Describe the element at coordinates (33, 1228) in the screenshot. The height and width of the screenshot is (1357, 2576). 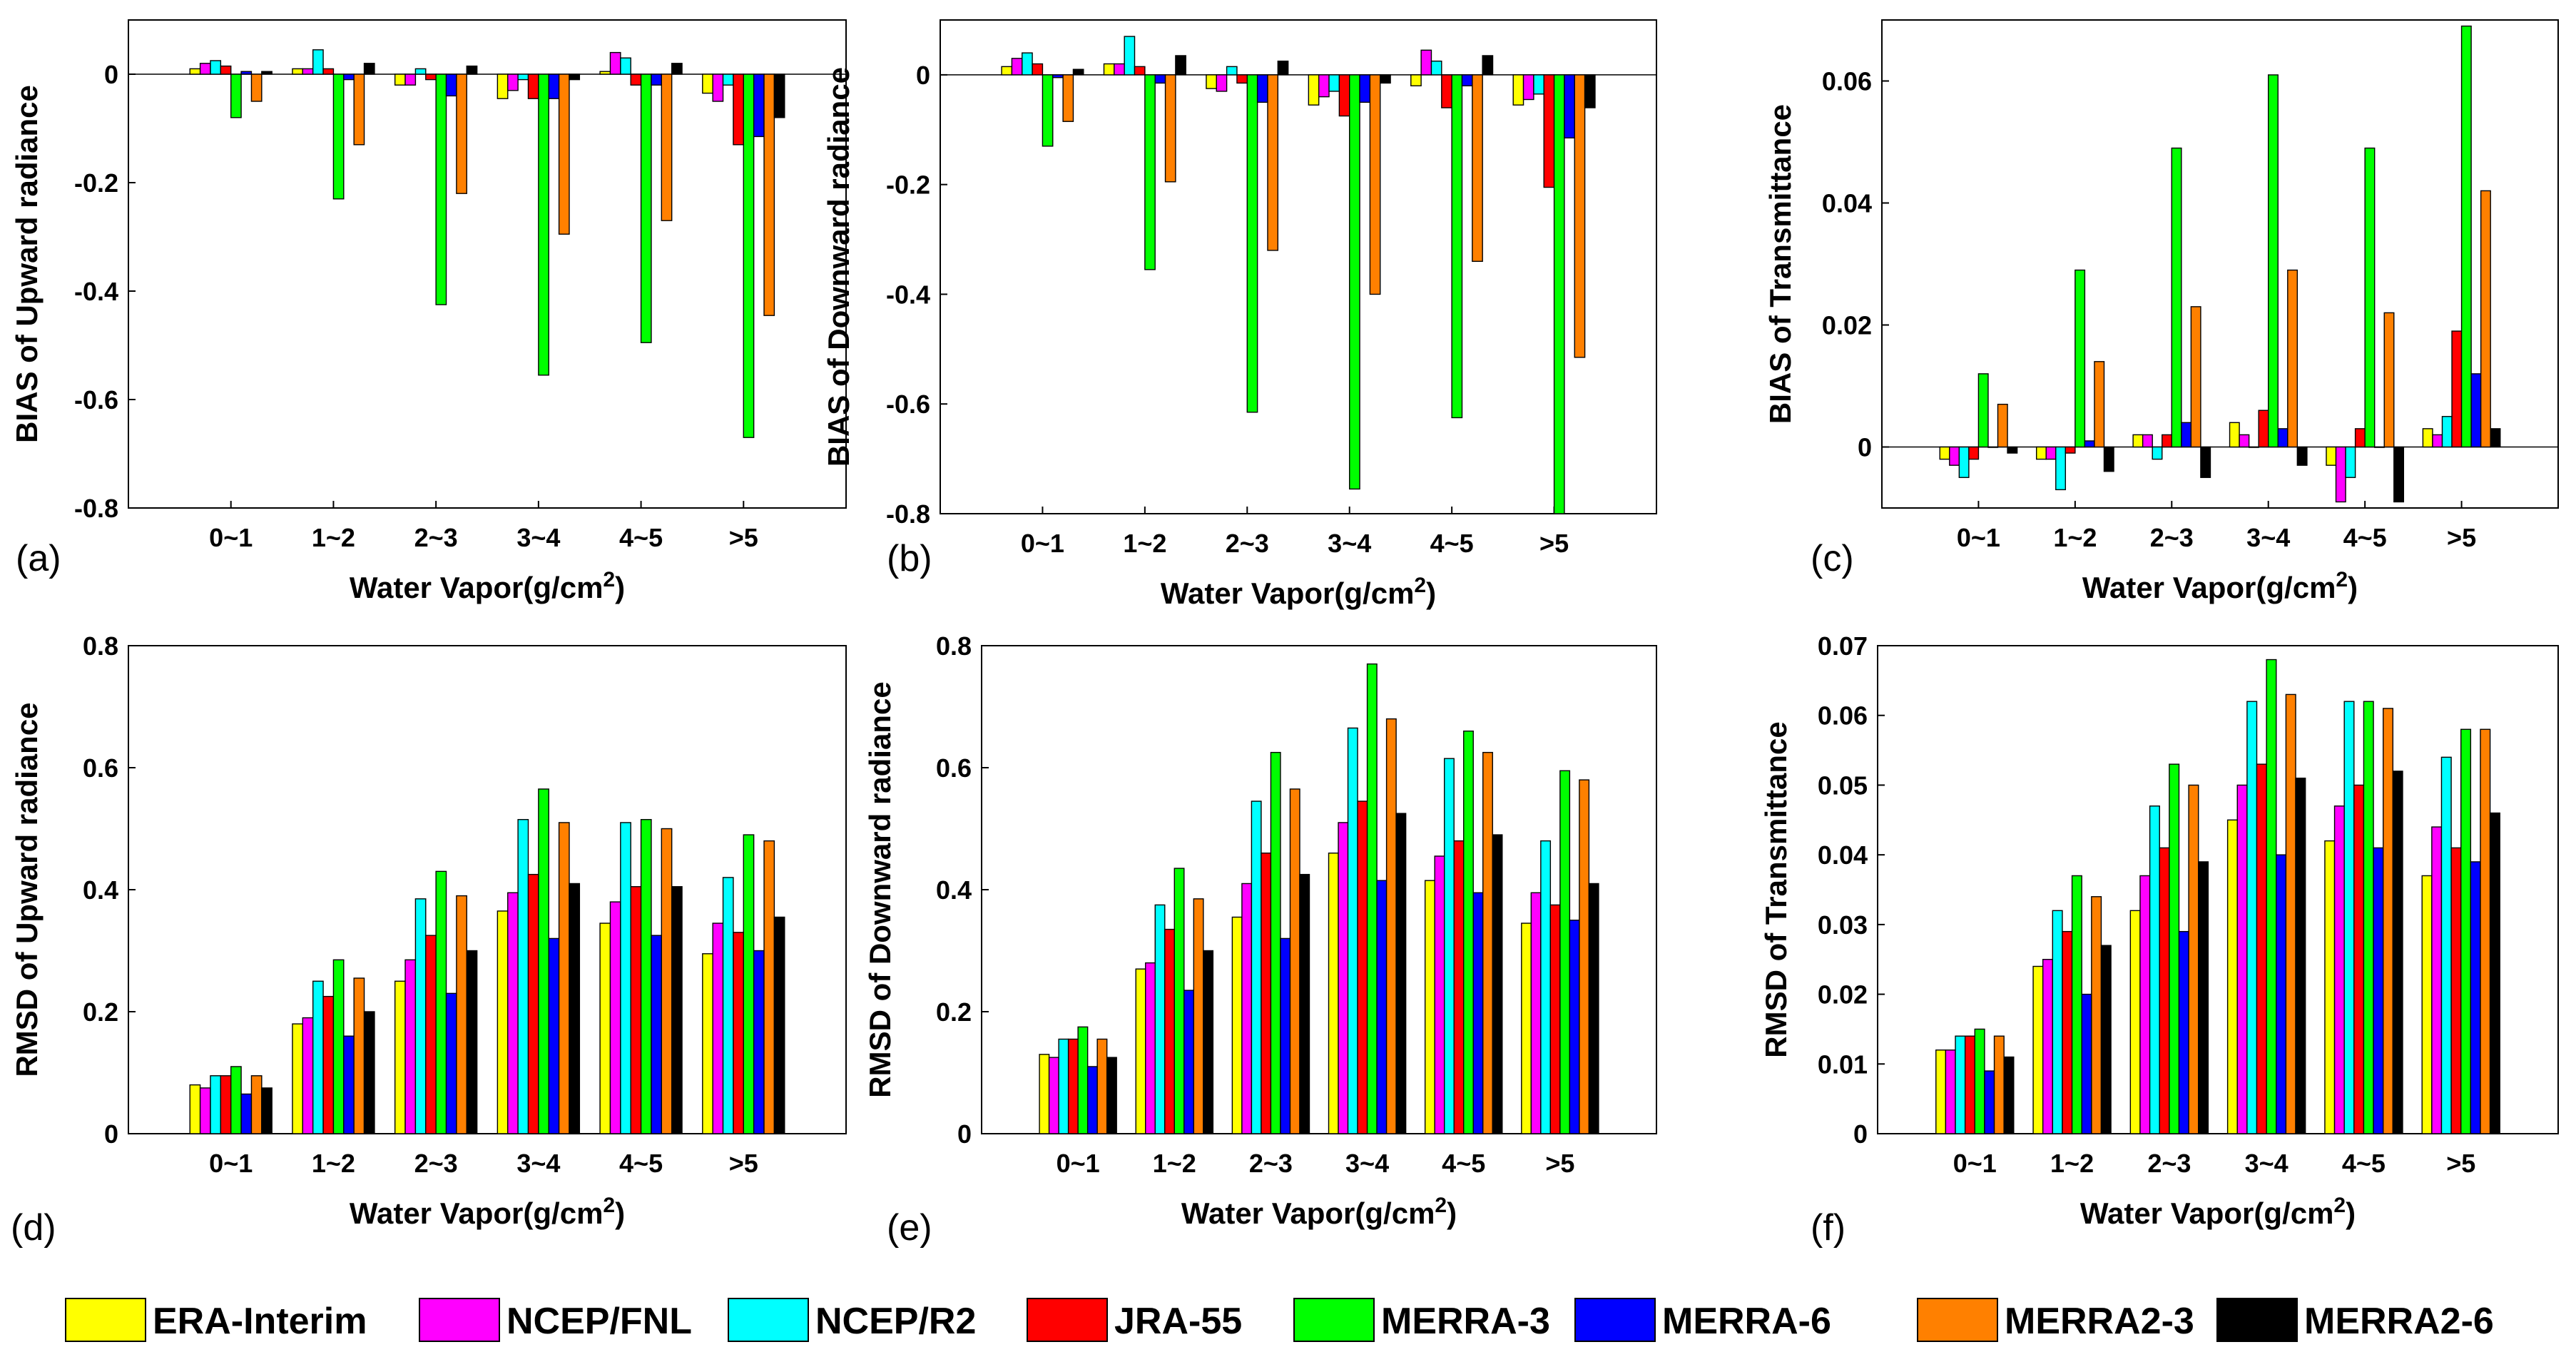
I see `panel-letter: (d)` at that location.